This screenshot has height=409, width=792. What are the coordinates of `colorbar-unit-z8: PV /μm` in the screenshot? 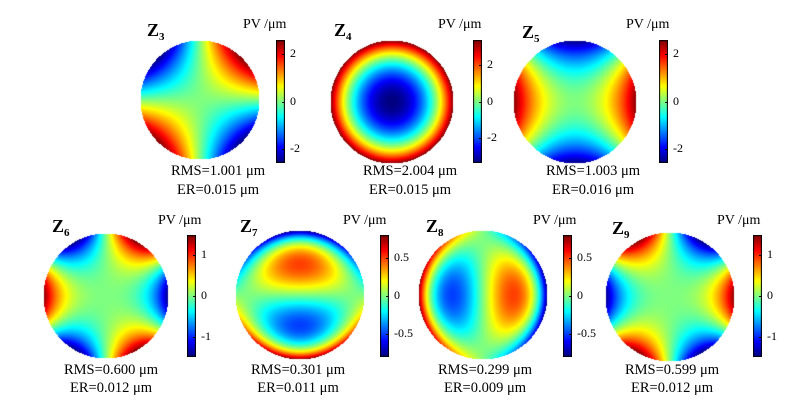 It's located at (555, 220).